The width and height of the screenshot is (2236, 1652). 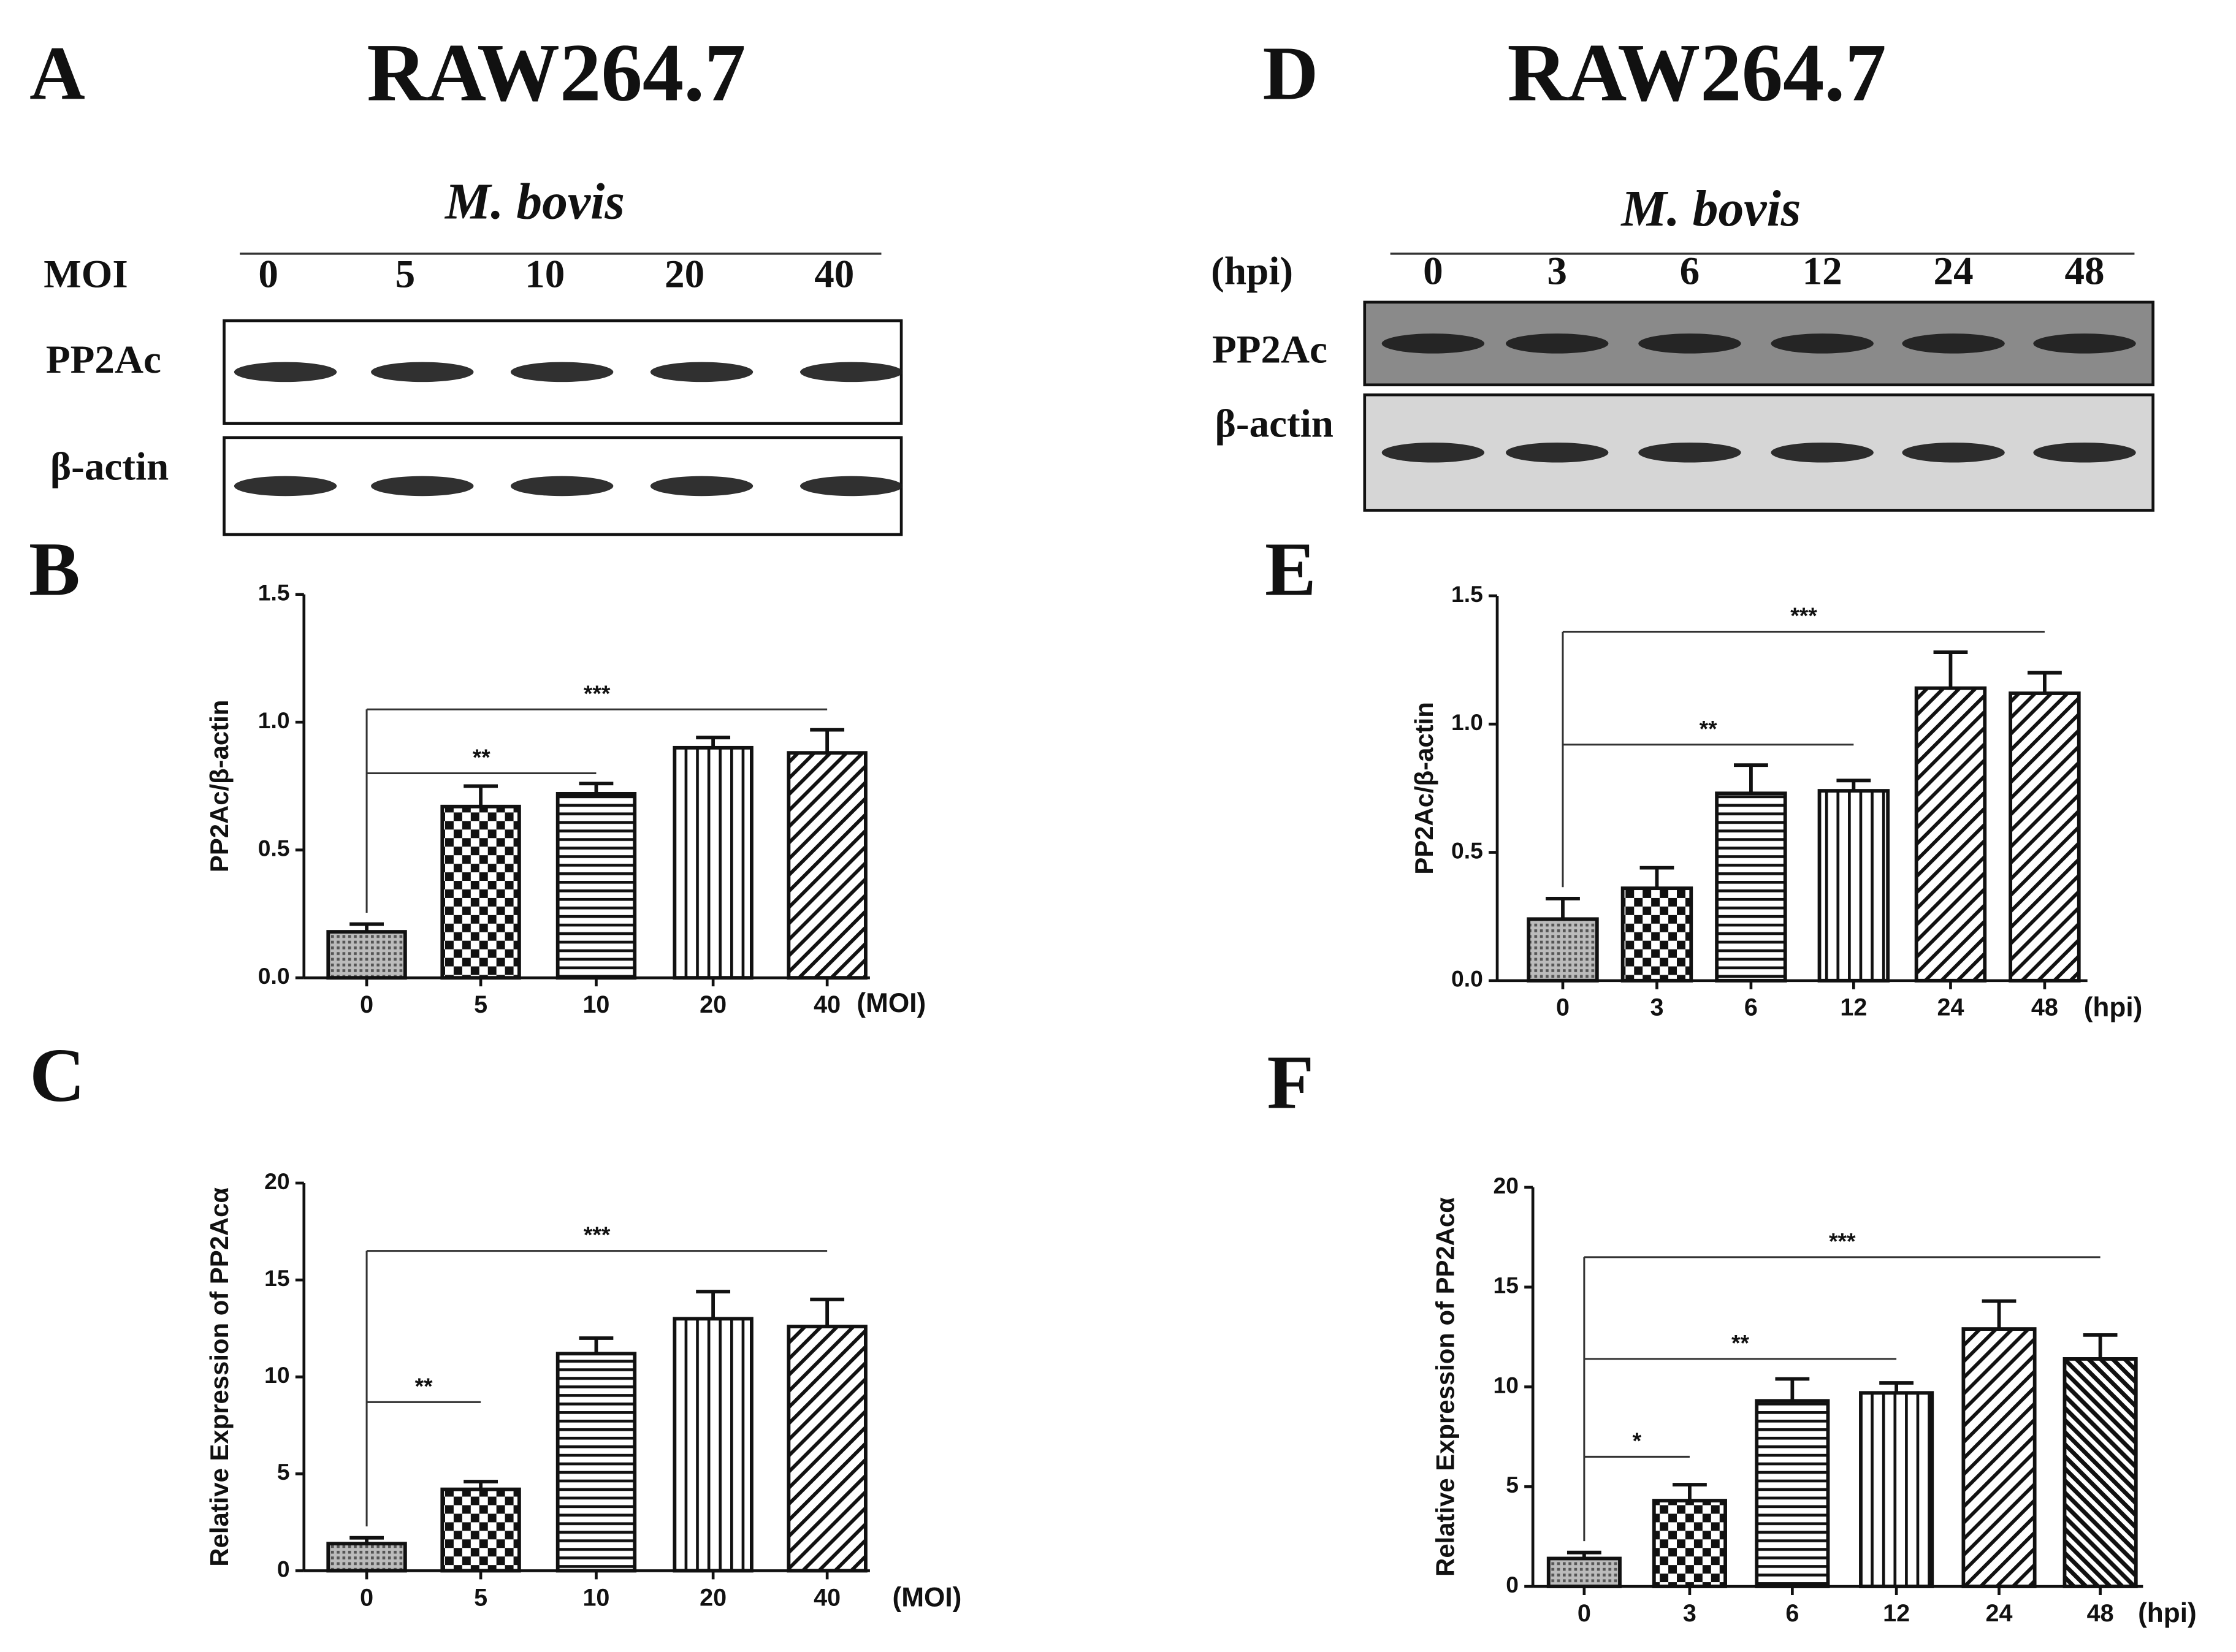 What do you see at coordinates (545, 274) in the screenshot?
I see `lane-label: 10` at bounding box center [545, 274].